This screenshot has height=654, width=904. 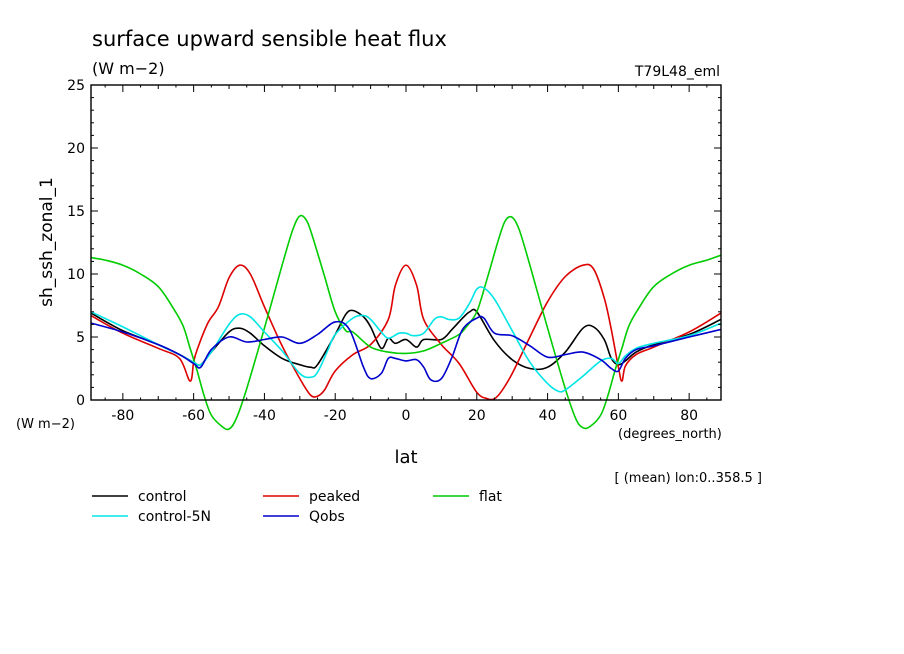 What do you see at coordinates (122, 416) in the screenshot?
I see `x-tick-label: -80` at bounding box center [122, 416].